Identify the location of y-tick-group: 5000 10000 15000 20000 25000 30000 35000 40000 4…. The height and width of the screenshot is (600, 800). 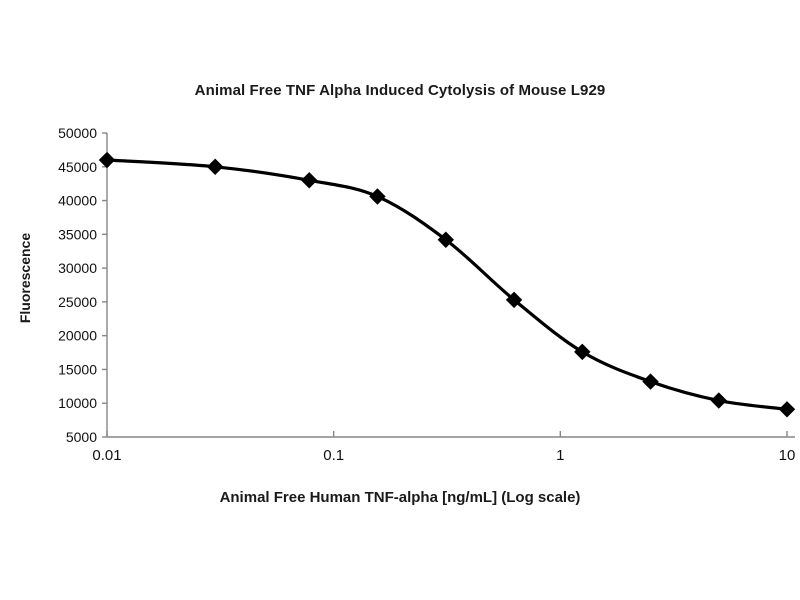
(82, 285).